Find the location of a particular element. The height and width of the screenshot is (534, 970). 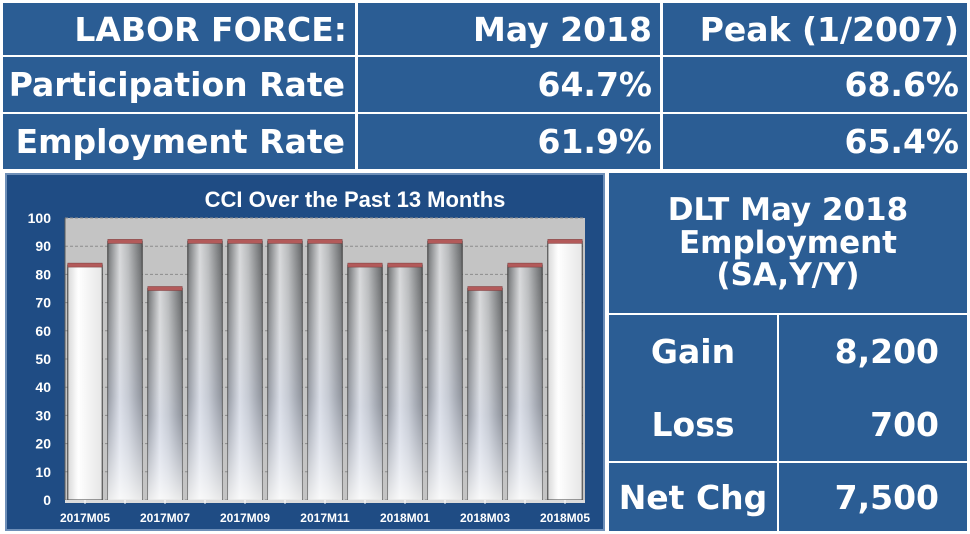

gain-label: Gain Loss is located at coordinates (693, 388).